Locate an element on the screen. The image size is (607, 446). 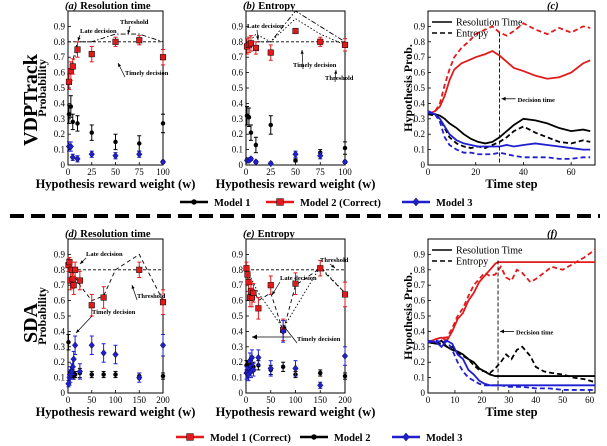
x-tick-label: 200 is located at coordinates (345, 400).